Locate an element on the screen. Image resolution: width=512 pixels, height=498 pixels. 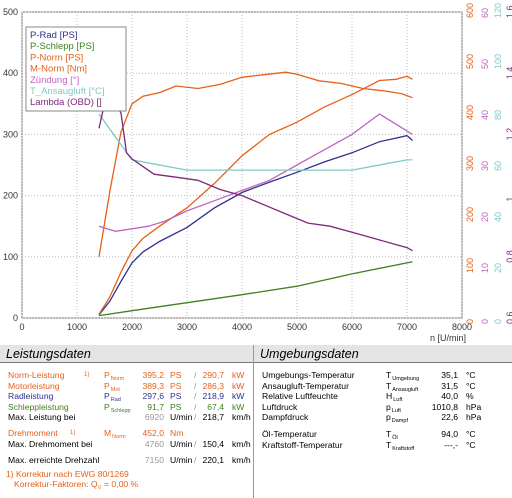
x-tick-label: 7000 is located at coordinates (407, 327).